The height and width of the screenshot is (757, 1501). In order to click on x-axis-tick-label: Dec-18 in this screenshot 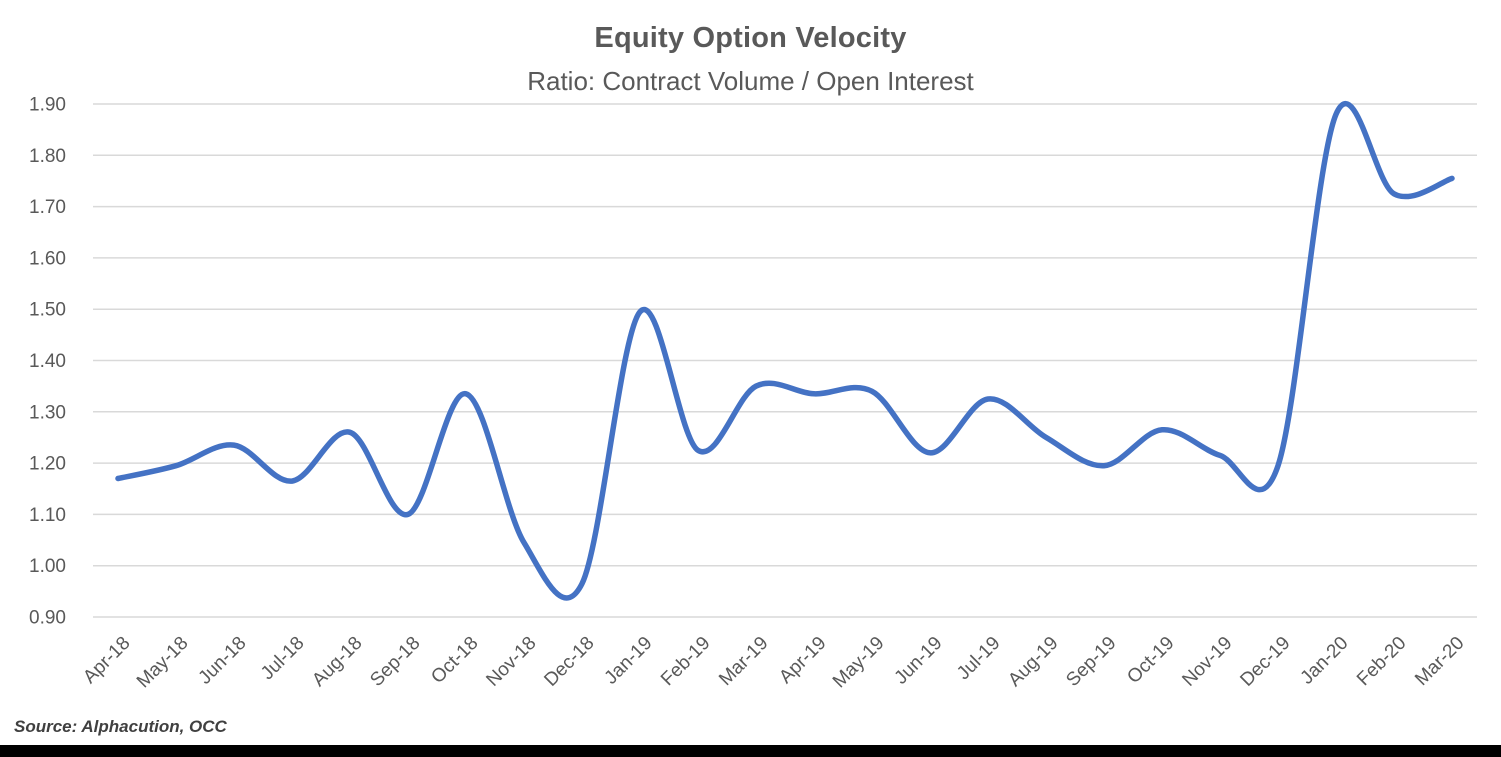, I will do `click(569, 662)`.